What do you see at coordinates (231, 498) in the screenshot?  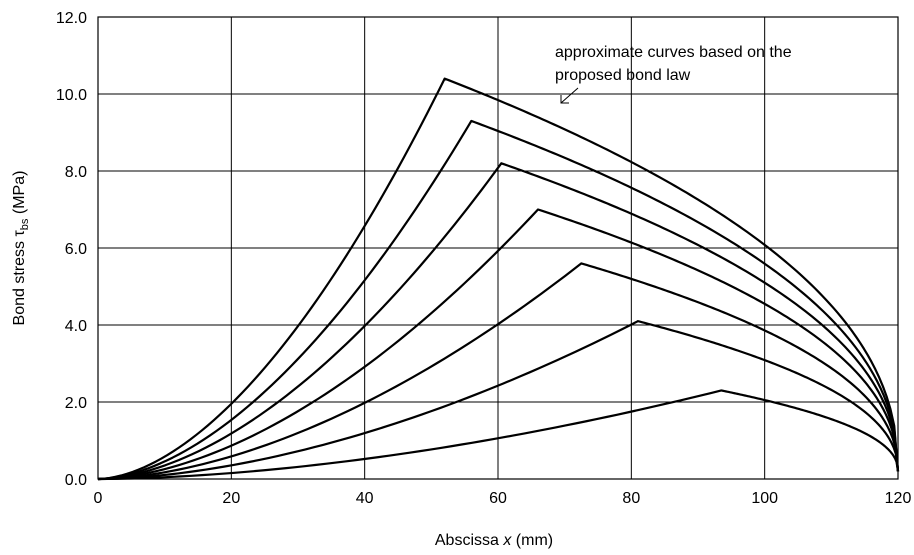 I see `x-tick-label: 20` at bounding box center [231, 498].